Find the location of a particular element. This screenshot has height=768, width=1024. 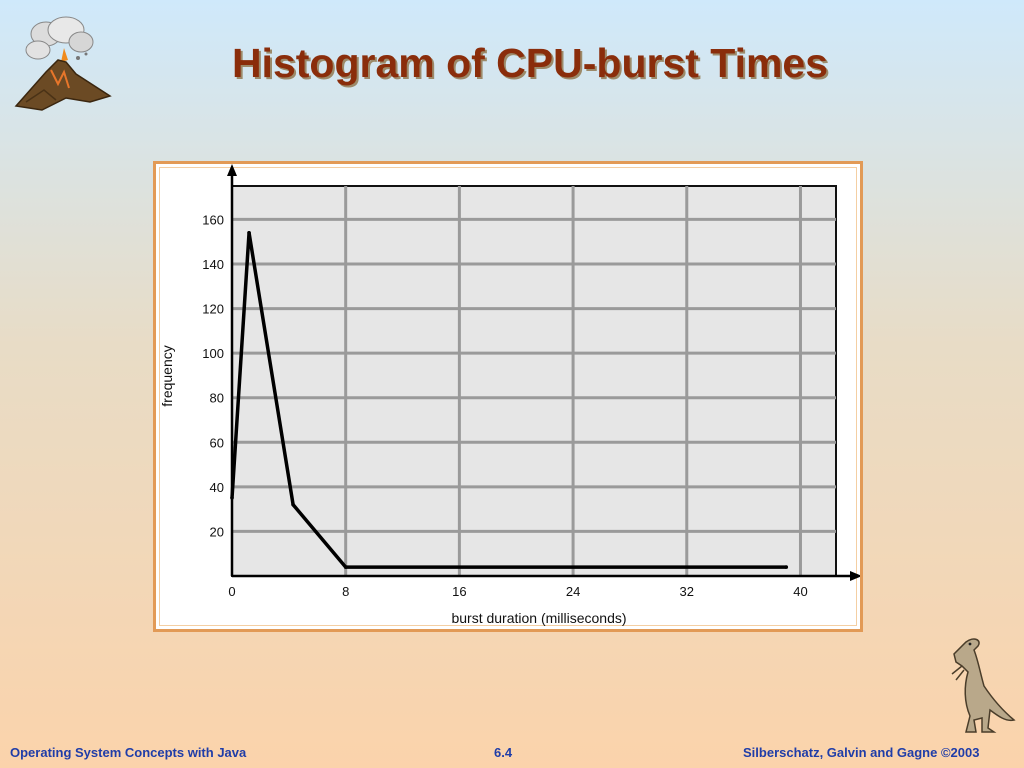

y-tick-label: 140 is located at coordinates (213, 264).